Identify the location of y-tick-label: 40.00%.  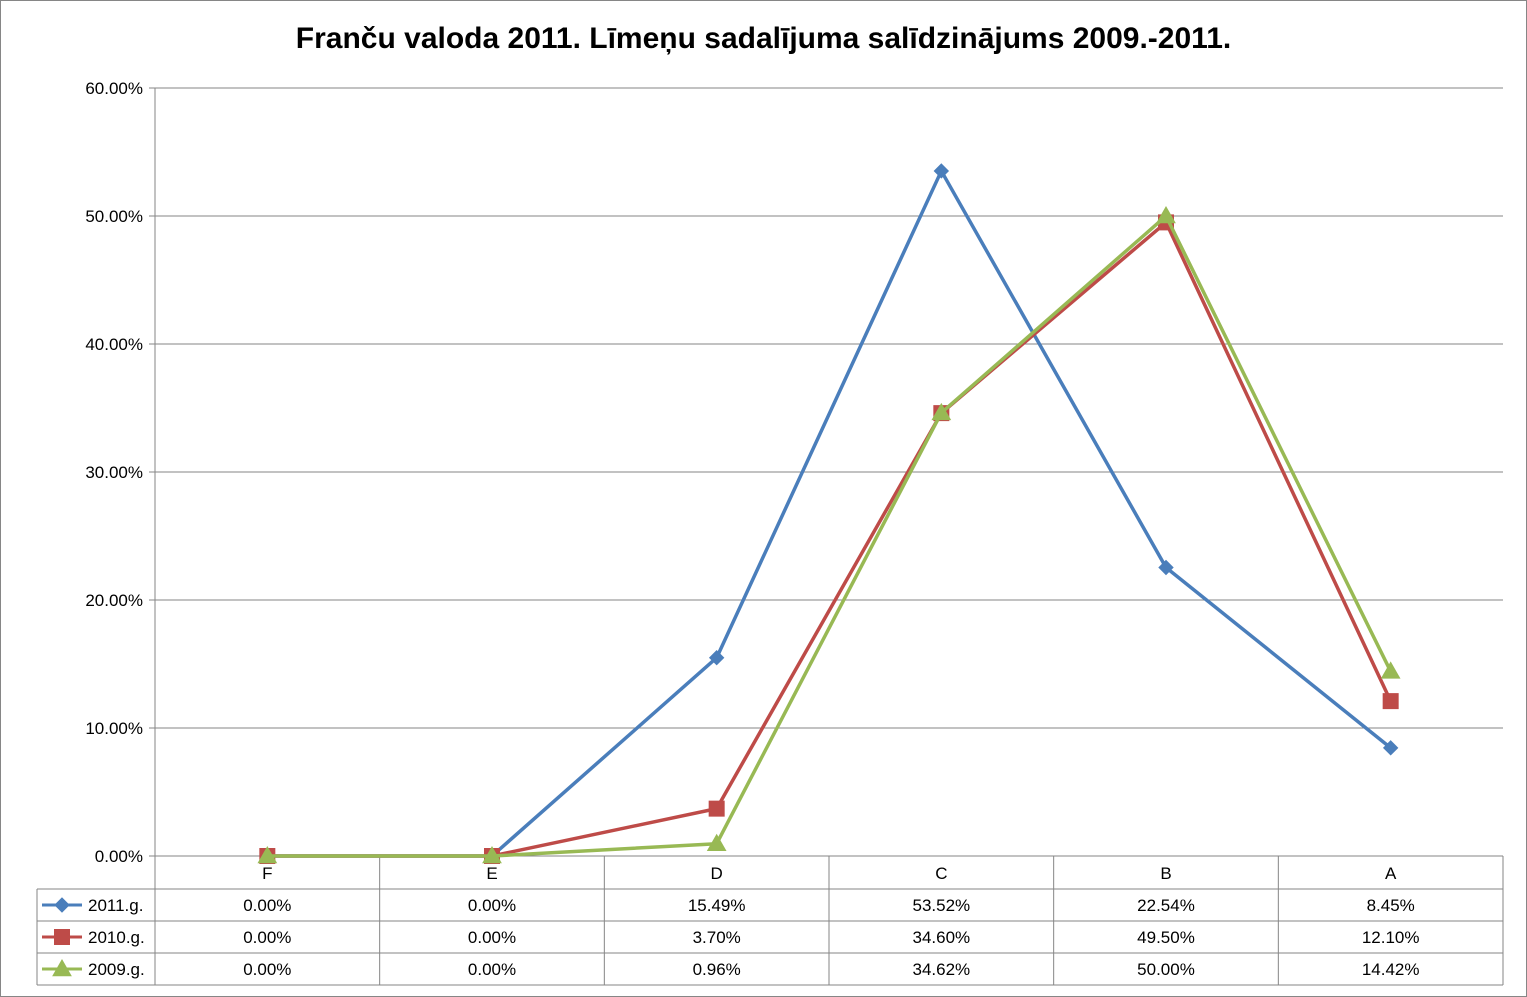
(114, 344).